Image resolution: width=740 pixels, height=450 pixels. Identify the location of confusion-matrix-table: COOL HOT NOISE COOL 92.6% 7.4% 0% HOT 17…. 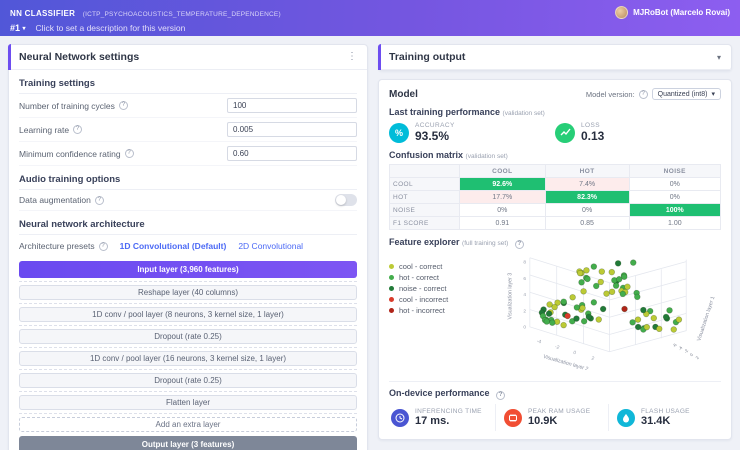
(555, 197).